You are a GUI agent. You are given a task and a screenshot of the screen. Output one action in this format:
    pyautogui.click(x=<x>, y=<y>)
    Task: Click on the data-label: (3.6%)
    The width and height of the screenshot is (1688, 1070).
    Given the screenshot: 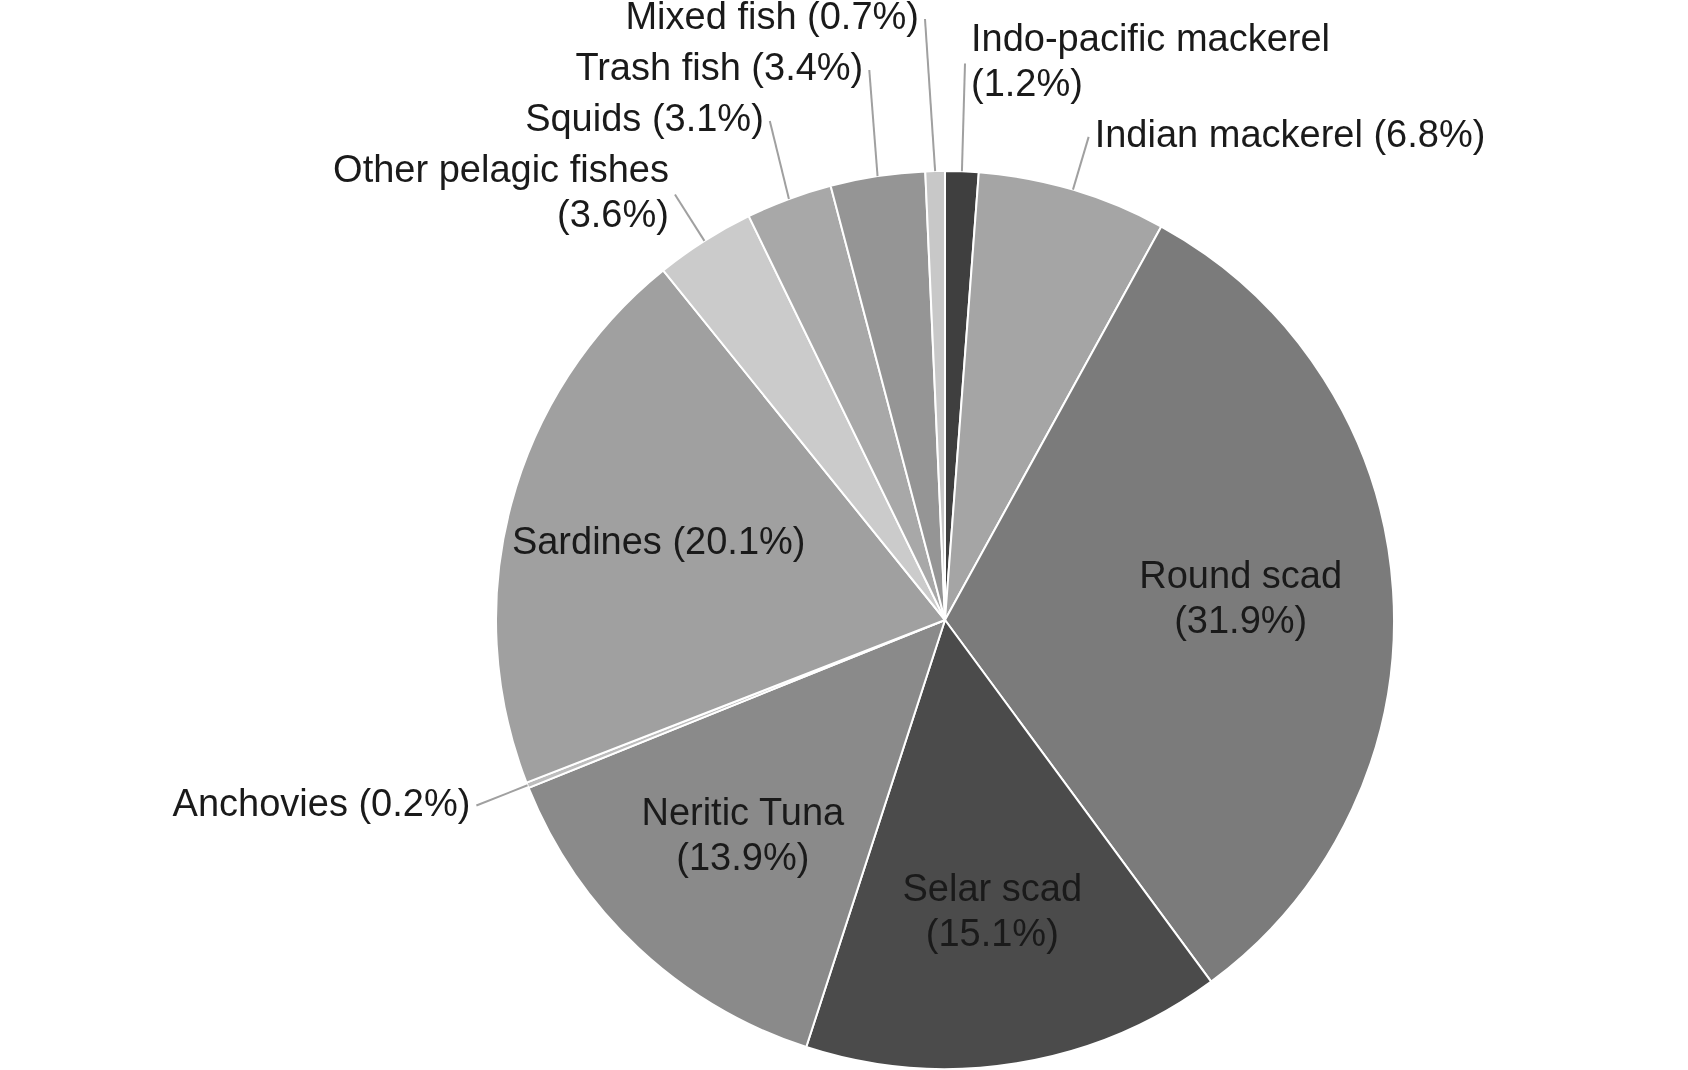 What is the action you would take?
    pyautogui.click(x=613, y=214)
    